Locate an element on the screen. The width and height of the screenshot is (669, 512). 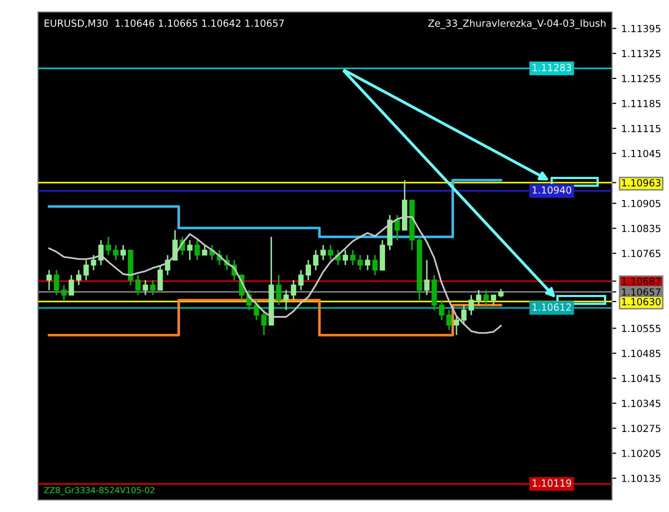
y-tick-label: 1.11185 is located at coordinates (641, 104).